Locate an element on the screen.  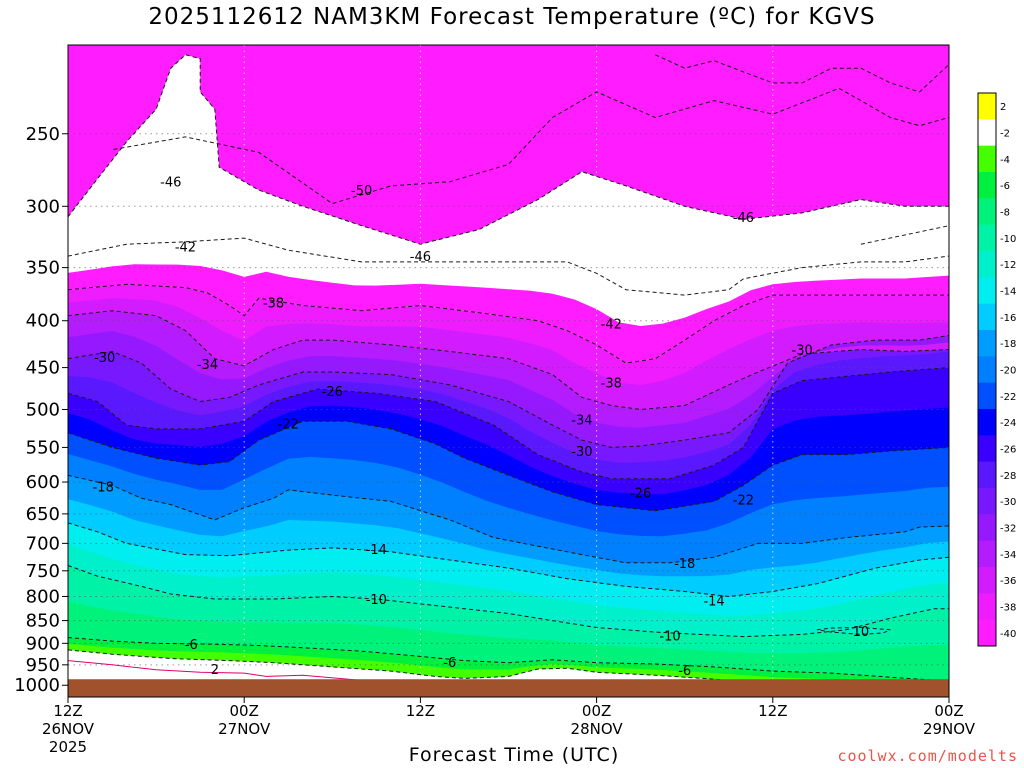
x-tick-label: 27NOV is located at coordinates (244, 729).